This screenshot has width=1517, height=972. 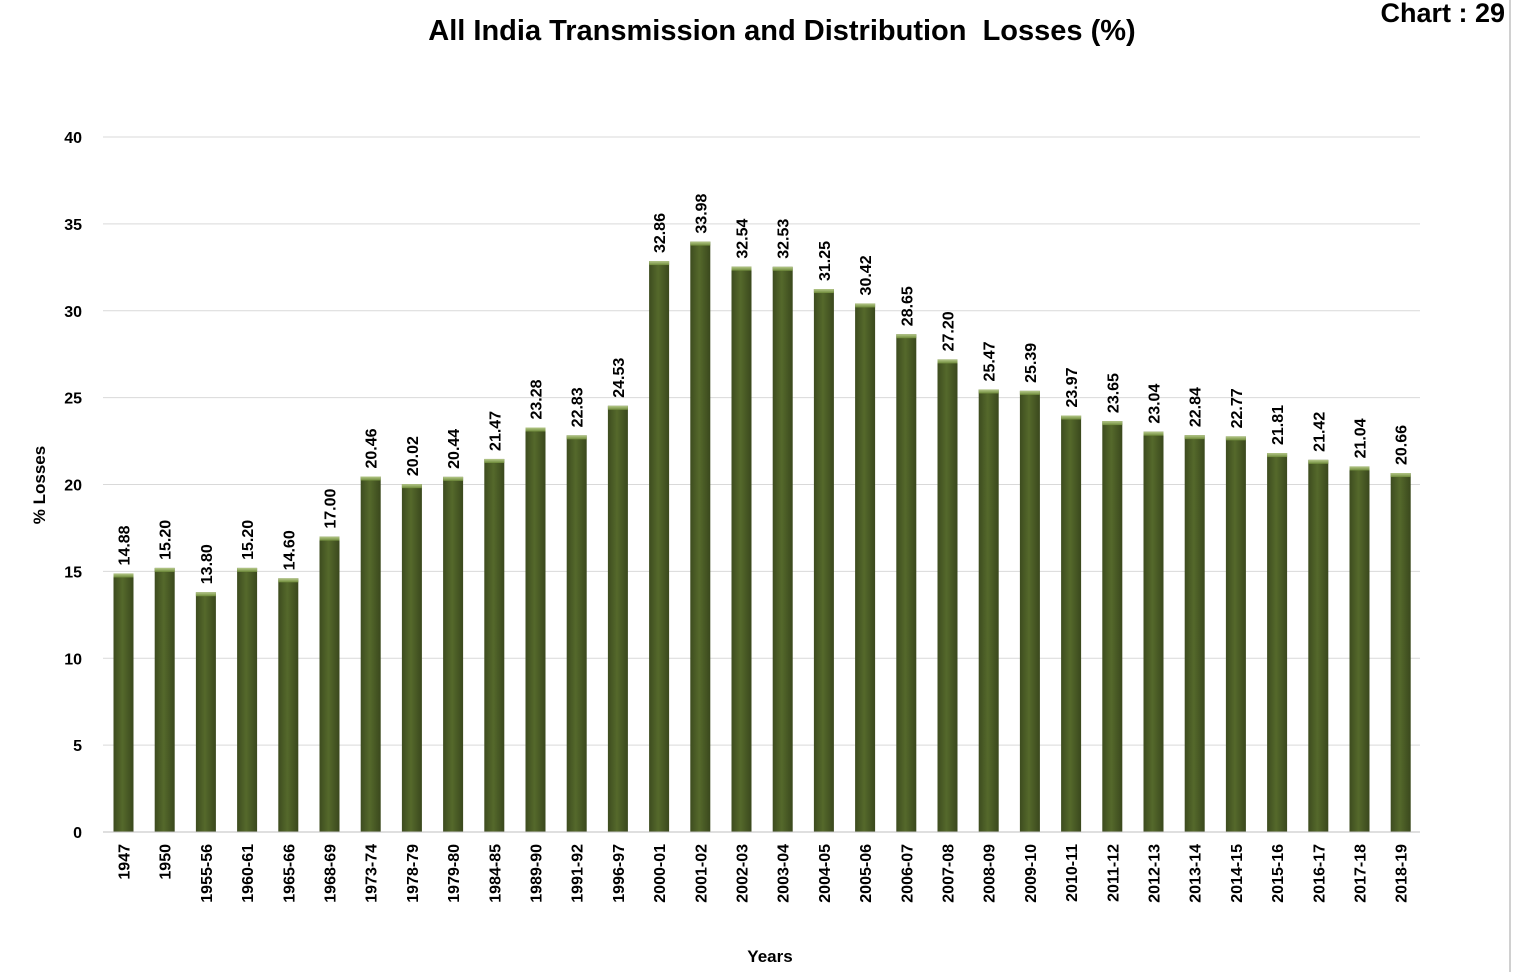 What do you see at coordinates (125, 862) in the screenshot?
I see `x-tick-label: 1947` at bounding box center [125, 862].